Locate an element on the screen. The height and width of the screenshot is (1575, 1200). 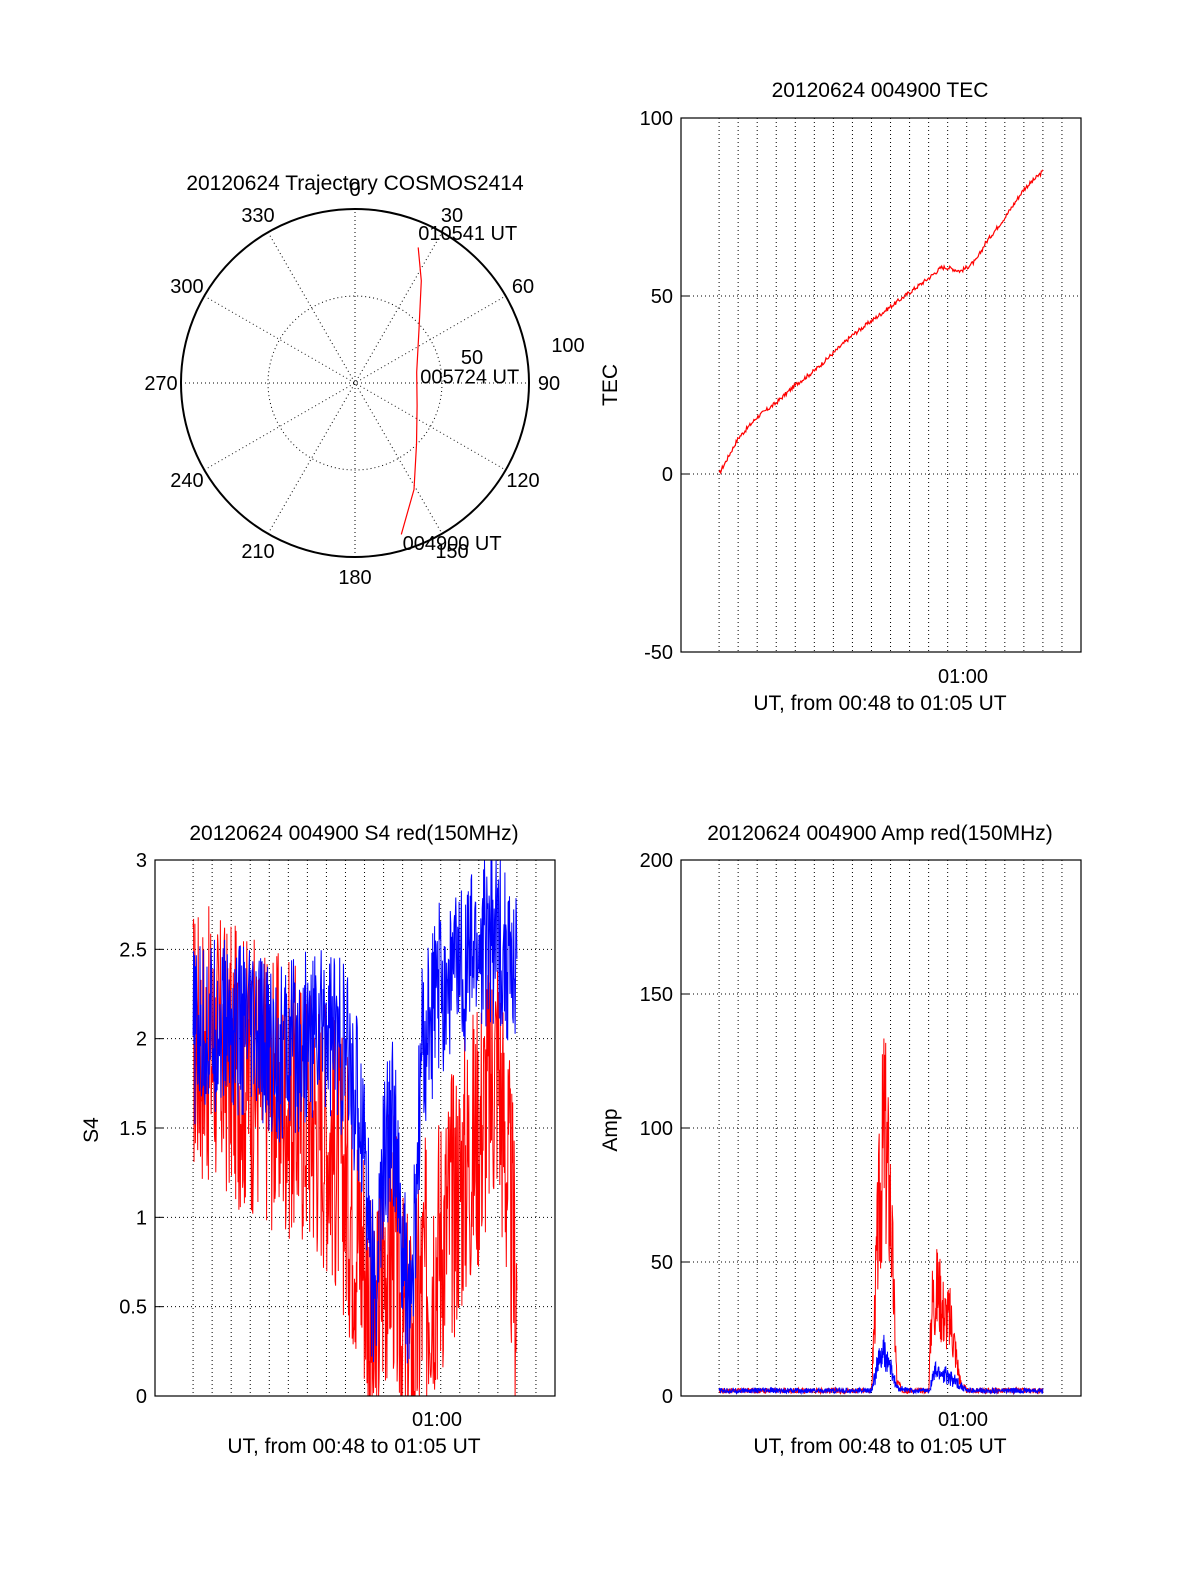
tec-y-tick-label: 0 is located at coordinates (667, 475).